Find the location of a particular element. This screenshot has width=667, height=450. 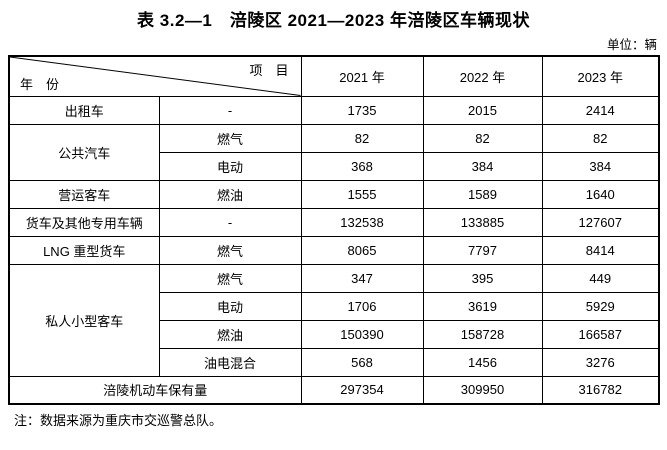

unit-label: 单位：辆 is located at coordinates (631, 45).